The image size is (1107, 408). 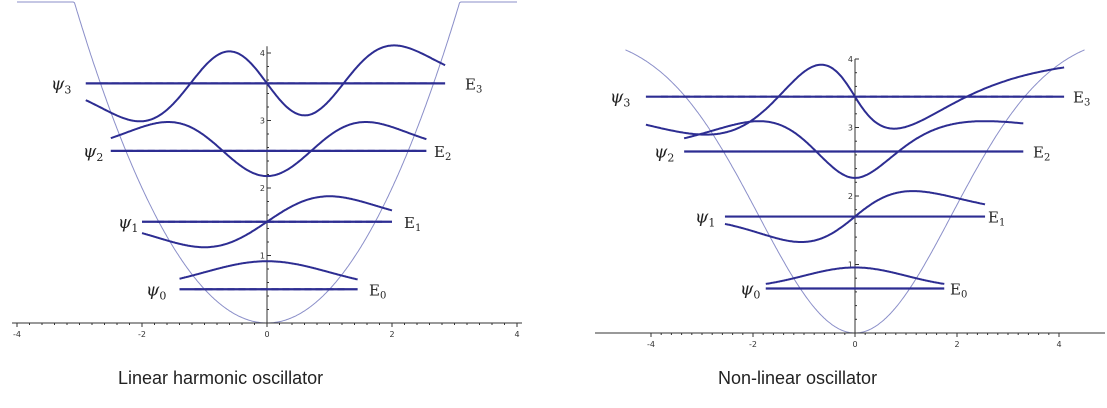 I want to click on caption-linear-harmonic-oscillator: Linear harmonic oscillator, so click(x=221, y=378).